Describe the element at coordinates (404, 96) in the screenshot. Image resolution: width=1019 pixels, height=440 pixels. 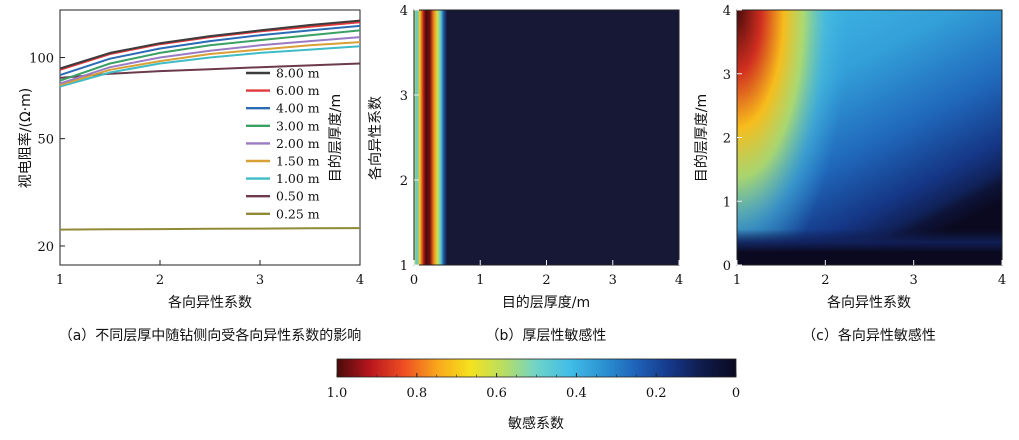
I see `chart-b-ytick-label: 3` at that location.